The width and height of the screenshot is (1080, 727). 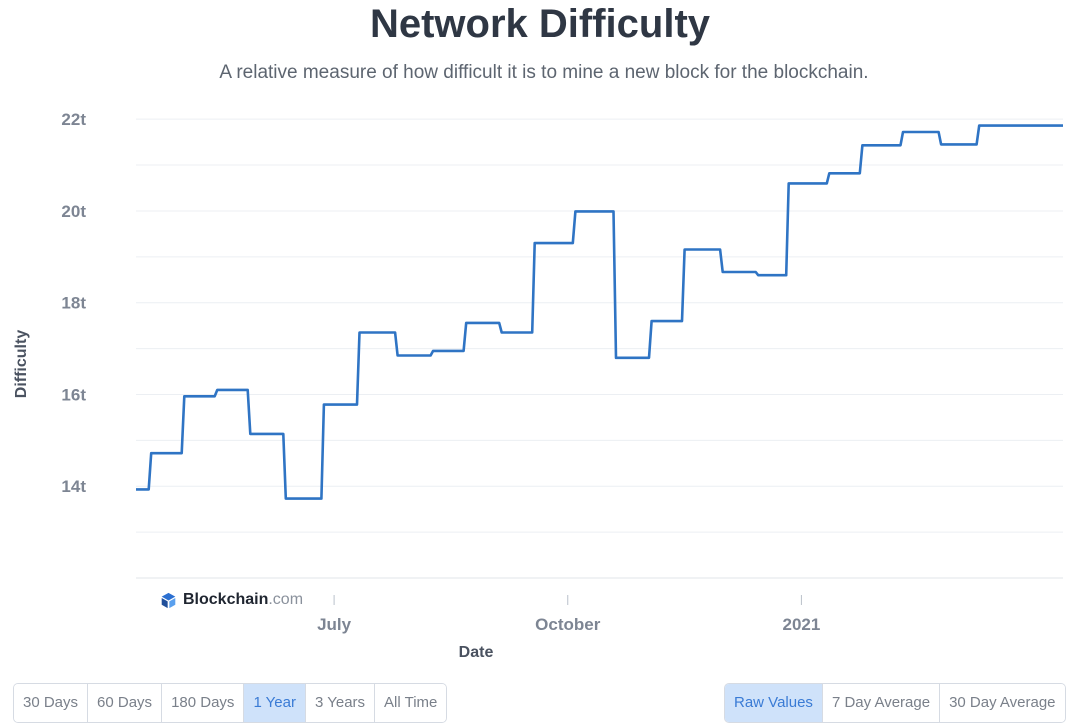 I want to click on blockchain-cube-icon, so click(x=168, y=600).